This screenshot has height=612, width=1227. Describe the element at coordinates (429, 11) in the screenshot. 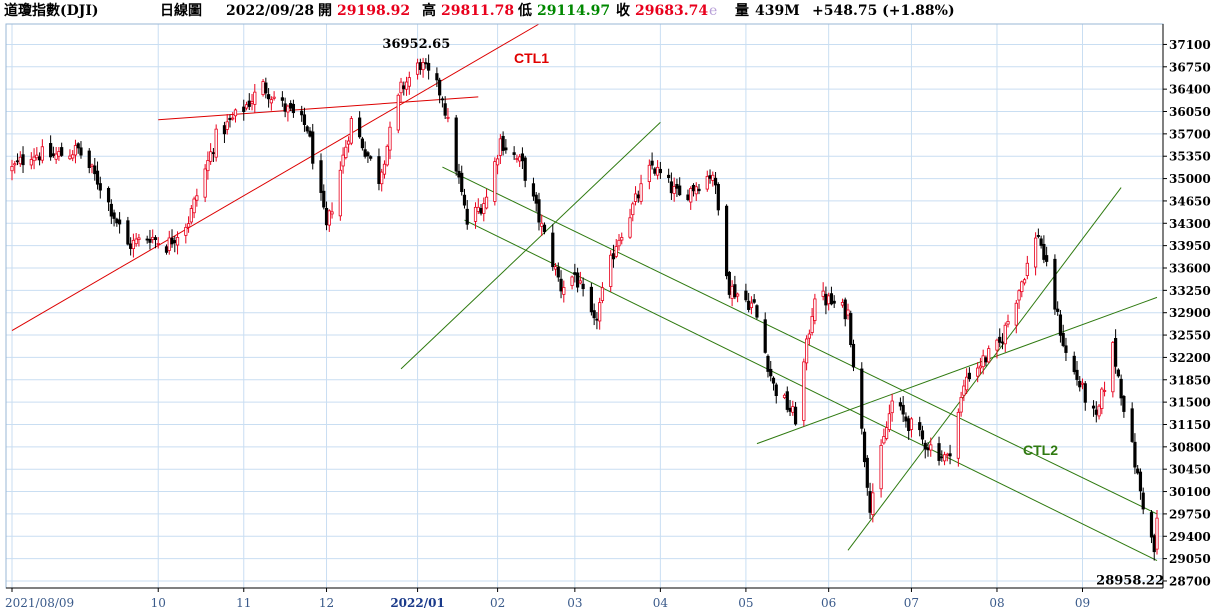

I see `high-label: 高` at that location.